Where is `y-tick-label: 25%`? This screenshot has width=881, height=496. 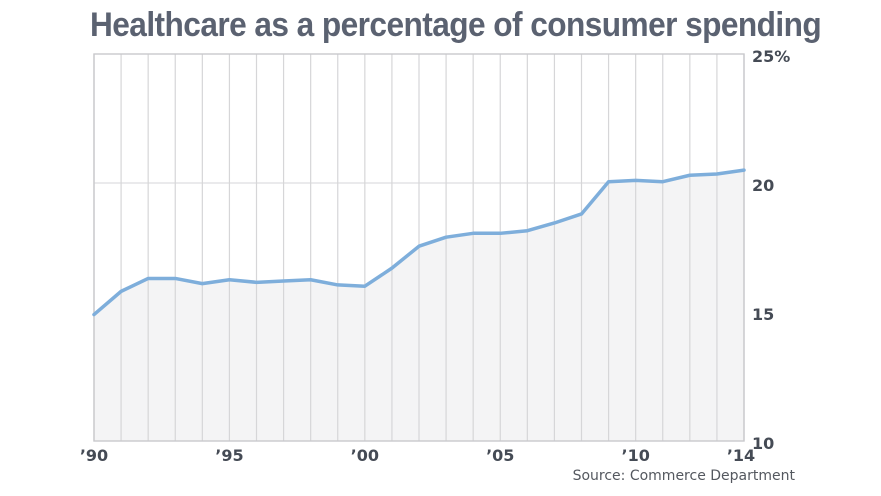
y-tick-label: 25% is located at coordinates (771, 56).